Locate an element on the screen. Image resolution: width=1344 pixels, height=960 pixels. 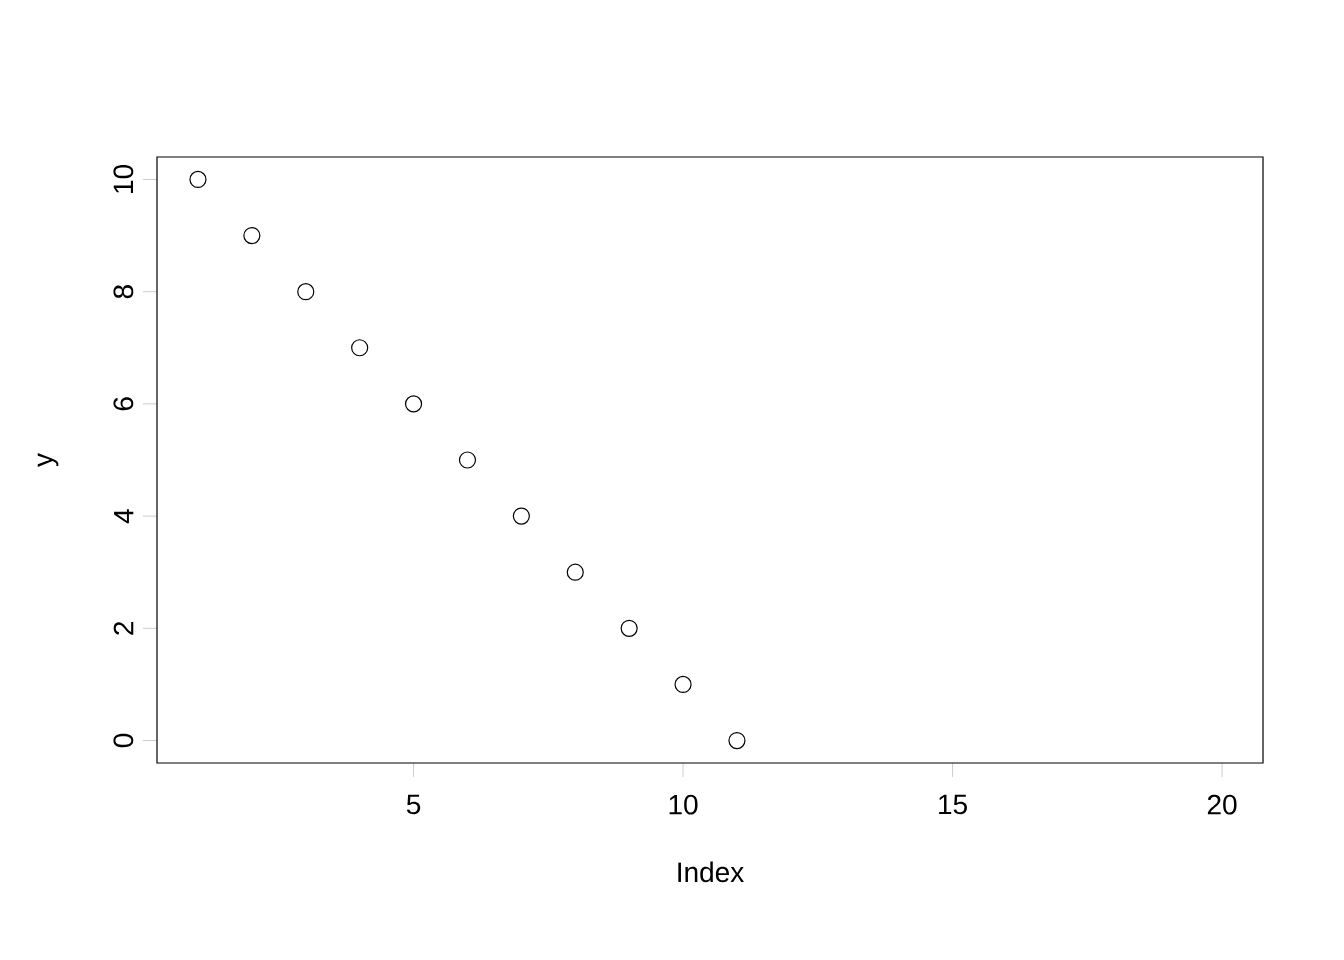
y-tick-label: 2 is located at coordinates (123, 628).